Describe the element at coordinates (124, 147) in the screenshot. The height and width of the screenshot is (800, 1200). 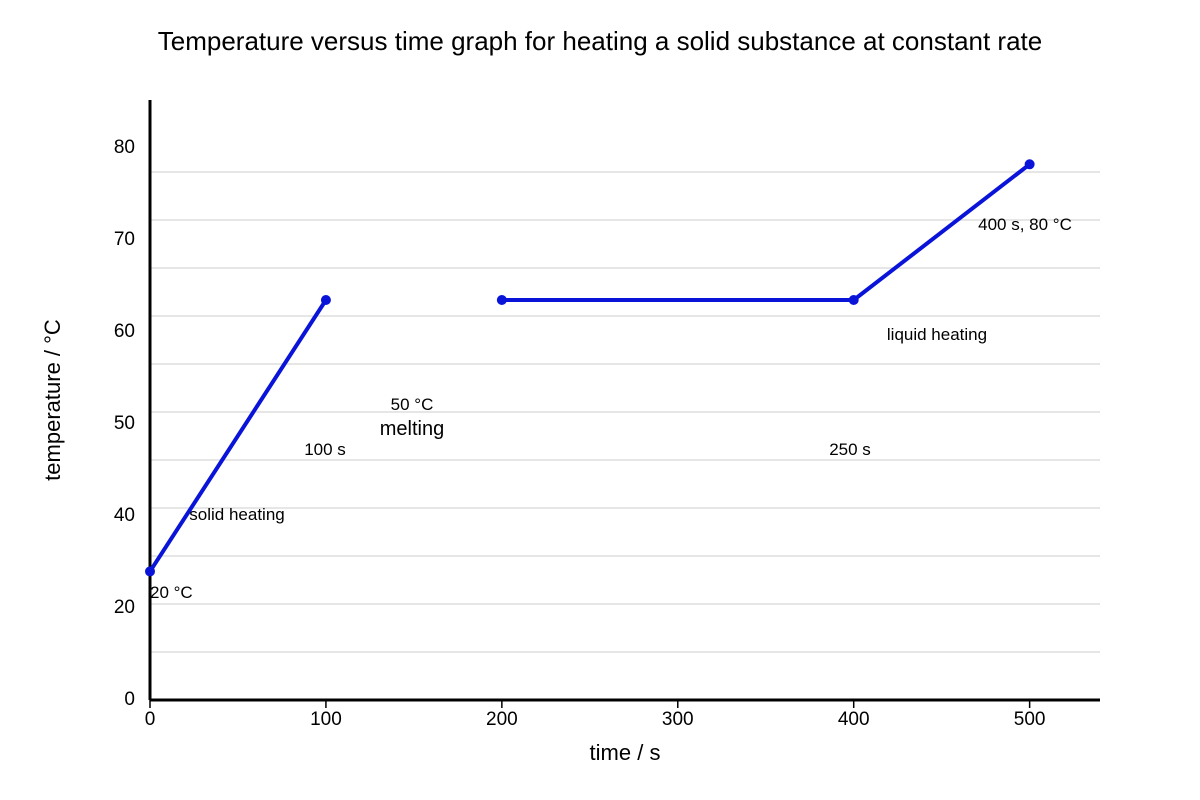
I see `y-tick-label: 80` at that location.